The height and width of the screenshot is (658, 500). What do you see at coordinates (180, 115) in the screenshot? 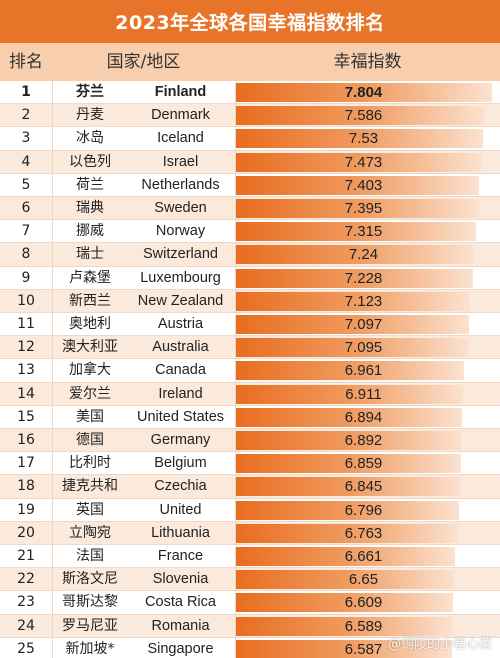
I see `country-en-cell: Denmark` at bounding box center [180, 115].